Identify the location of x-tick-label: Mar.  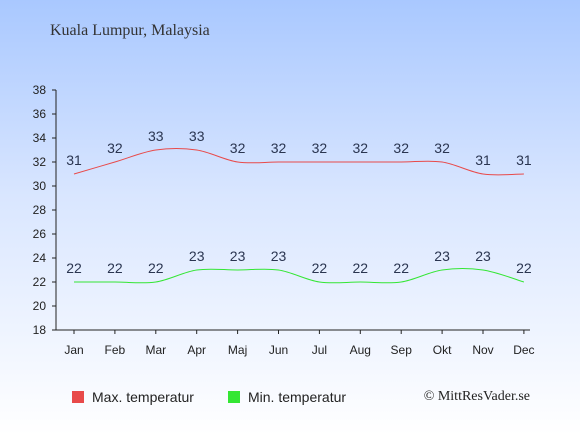
(155, 350).